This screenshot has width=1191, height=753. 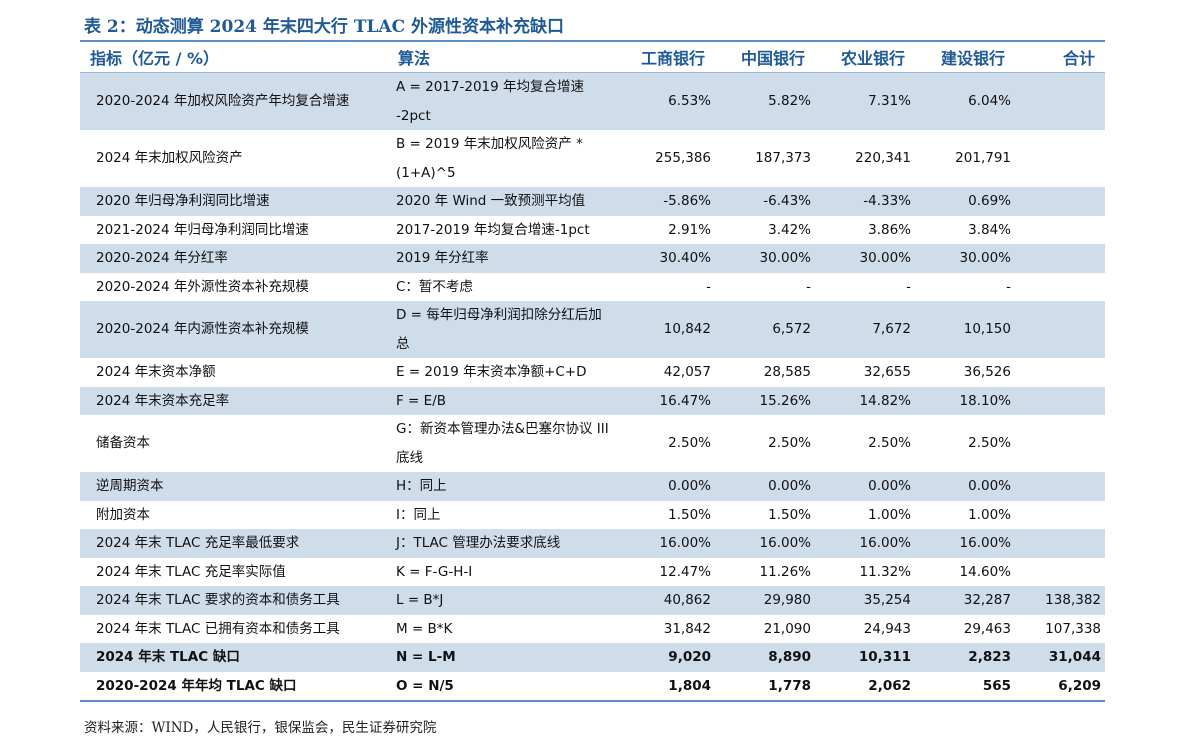 What do you see at coordinates (787, 372) in the screenshot?
I see `boc-cell: 28,585` at bounding box center [787, 372].